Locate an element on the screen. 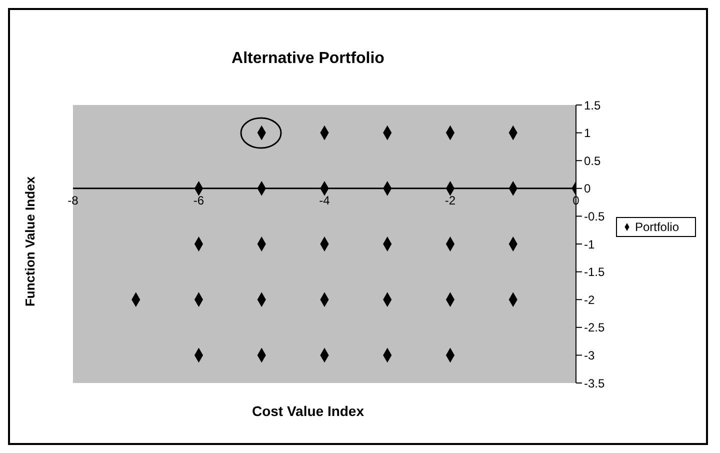  chart-title: Alternative Portfolio is located at coordinates (308, 59).